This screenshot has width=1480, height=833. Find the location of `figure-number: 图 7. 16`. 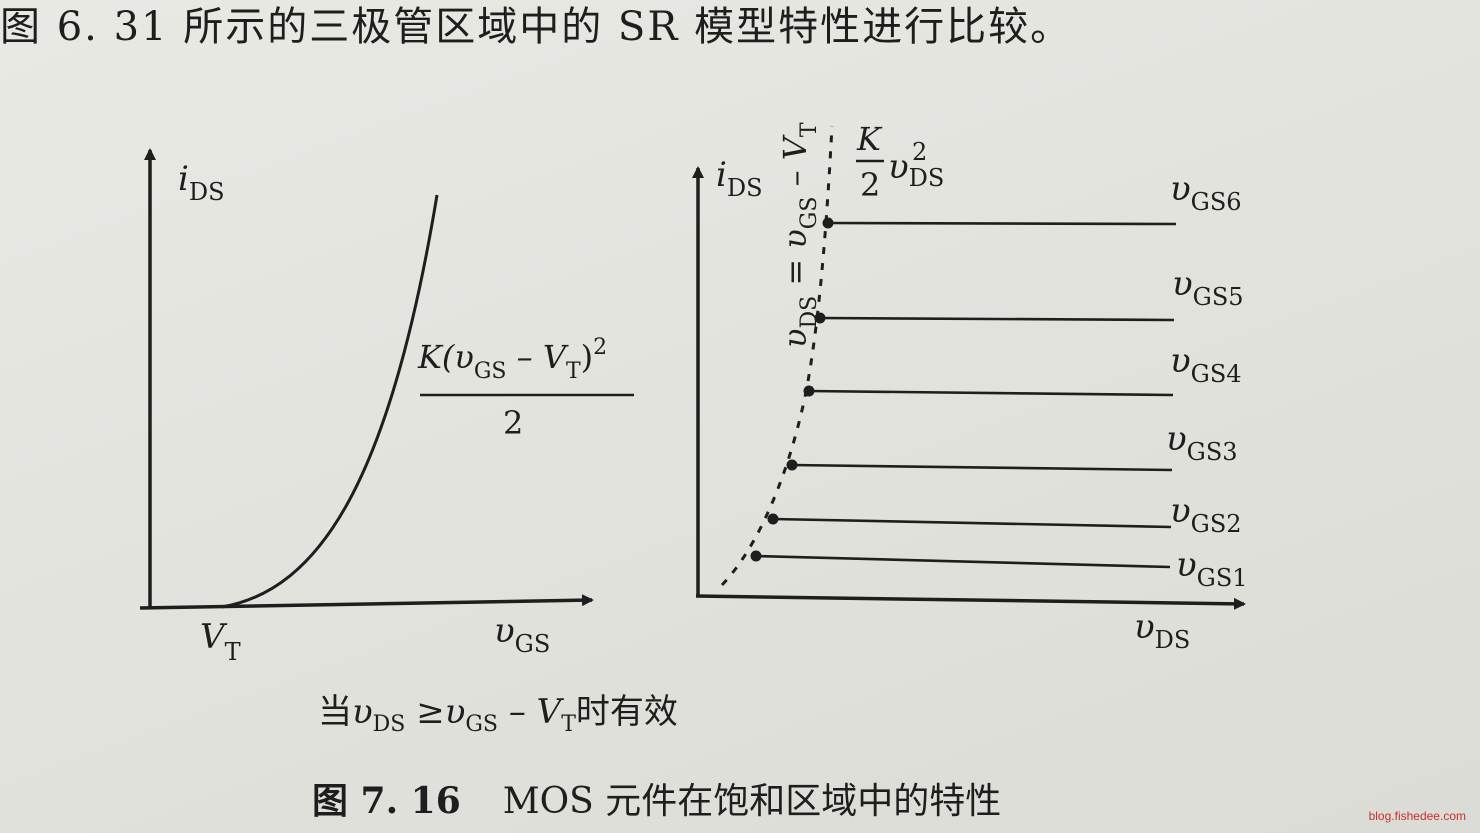

figure-number: 图 7. 16 is located at coordinates (386, 801).